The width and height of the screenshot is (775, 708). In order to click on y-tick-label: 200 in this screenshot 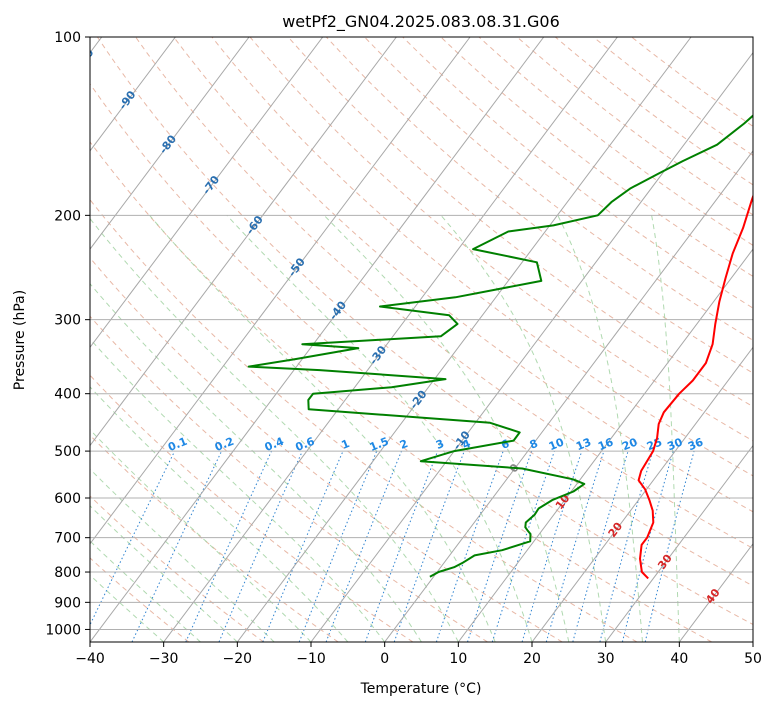, I will do `click(67, 216)`.